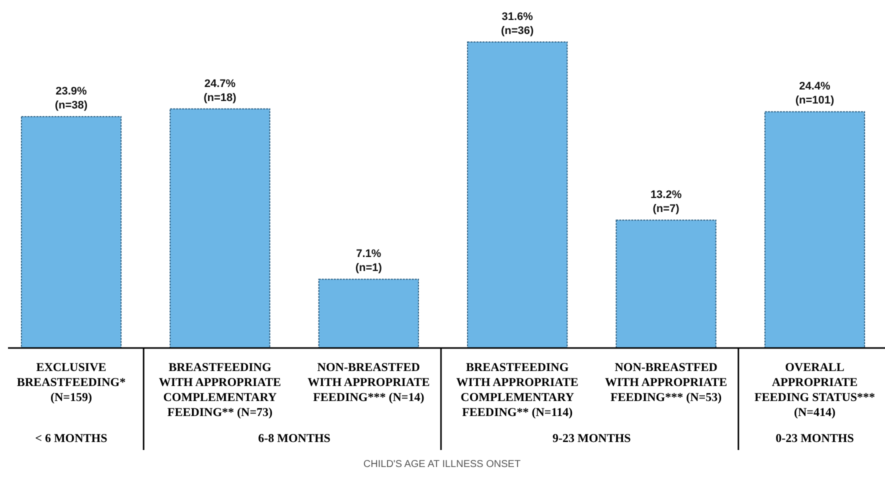  I want to click on x-tick-label: EXCLUSIVE BREASTFEEDING* (N=159), so click(71, 382).